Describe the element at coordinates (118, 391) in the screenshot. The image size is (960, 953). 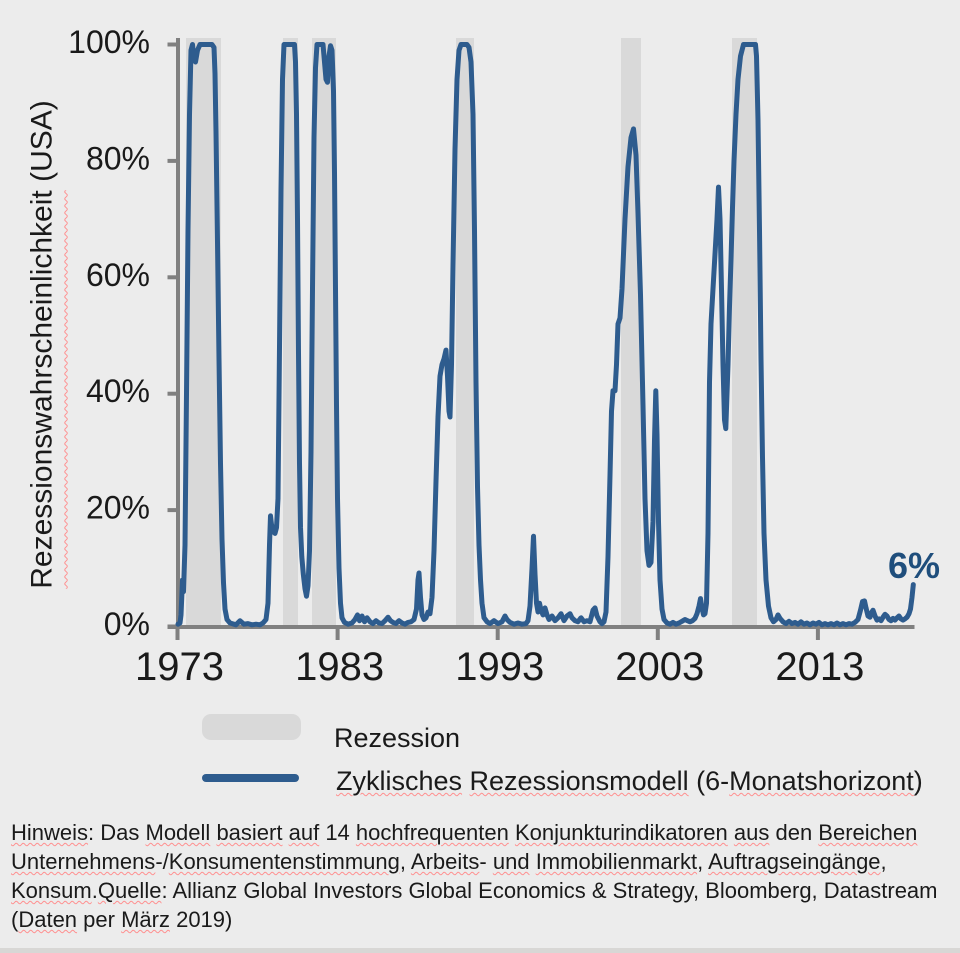
I see `svg-text: 40%` at that location.